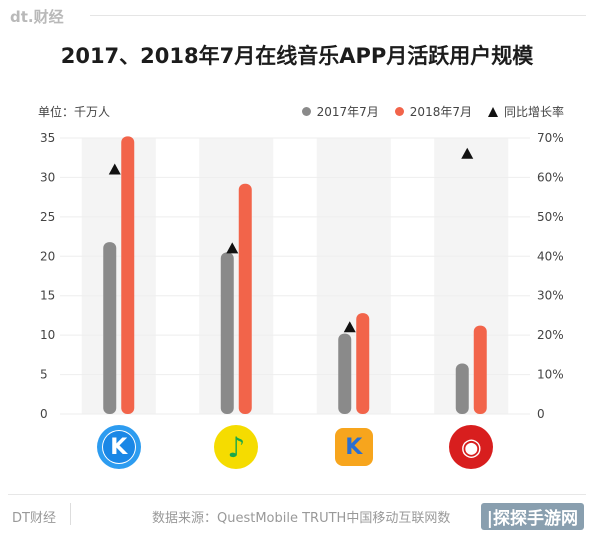  I want to click on legend-triangle-icon, so click(492, 111).